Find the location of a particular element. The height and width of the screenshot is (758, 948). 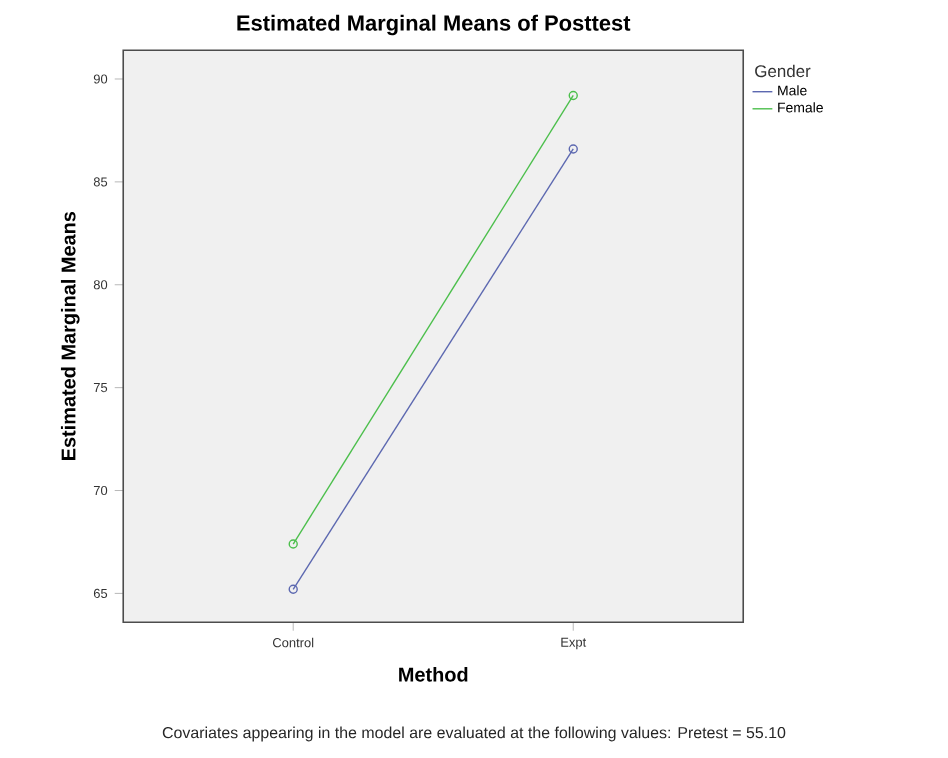

x-axis-title: Method is located at coordinates (433, 674).